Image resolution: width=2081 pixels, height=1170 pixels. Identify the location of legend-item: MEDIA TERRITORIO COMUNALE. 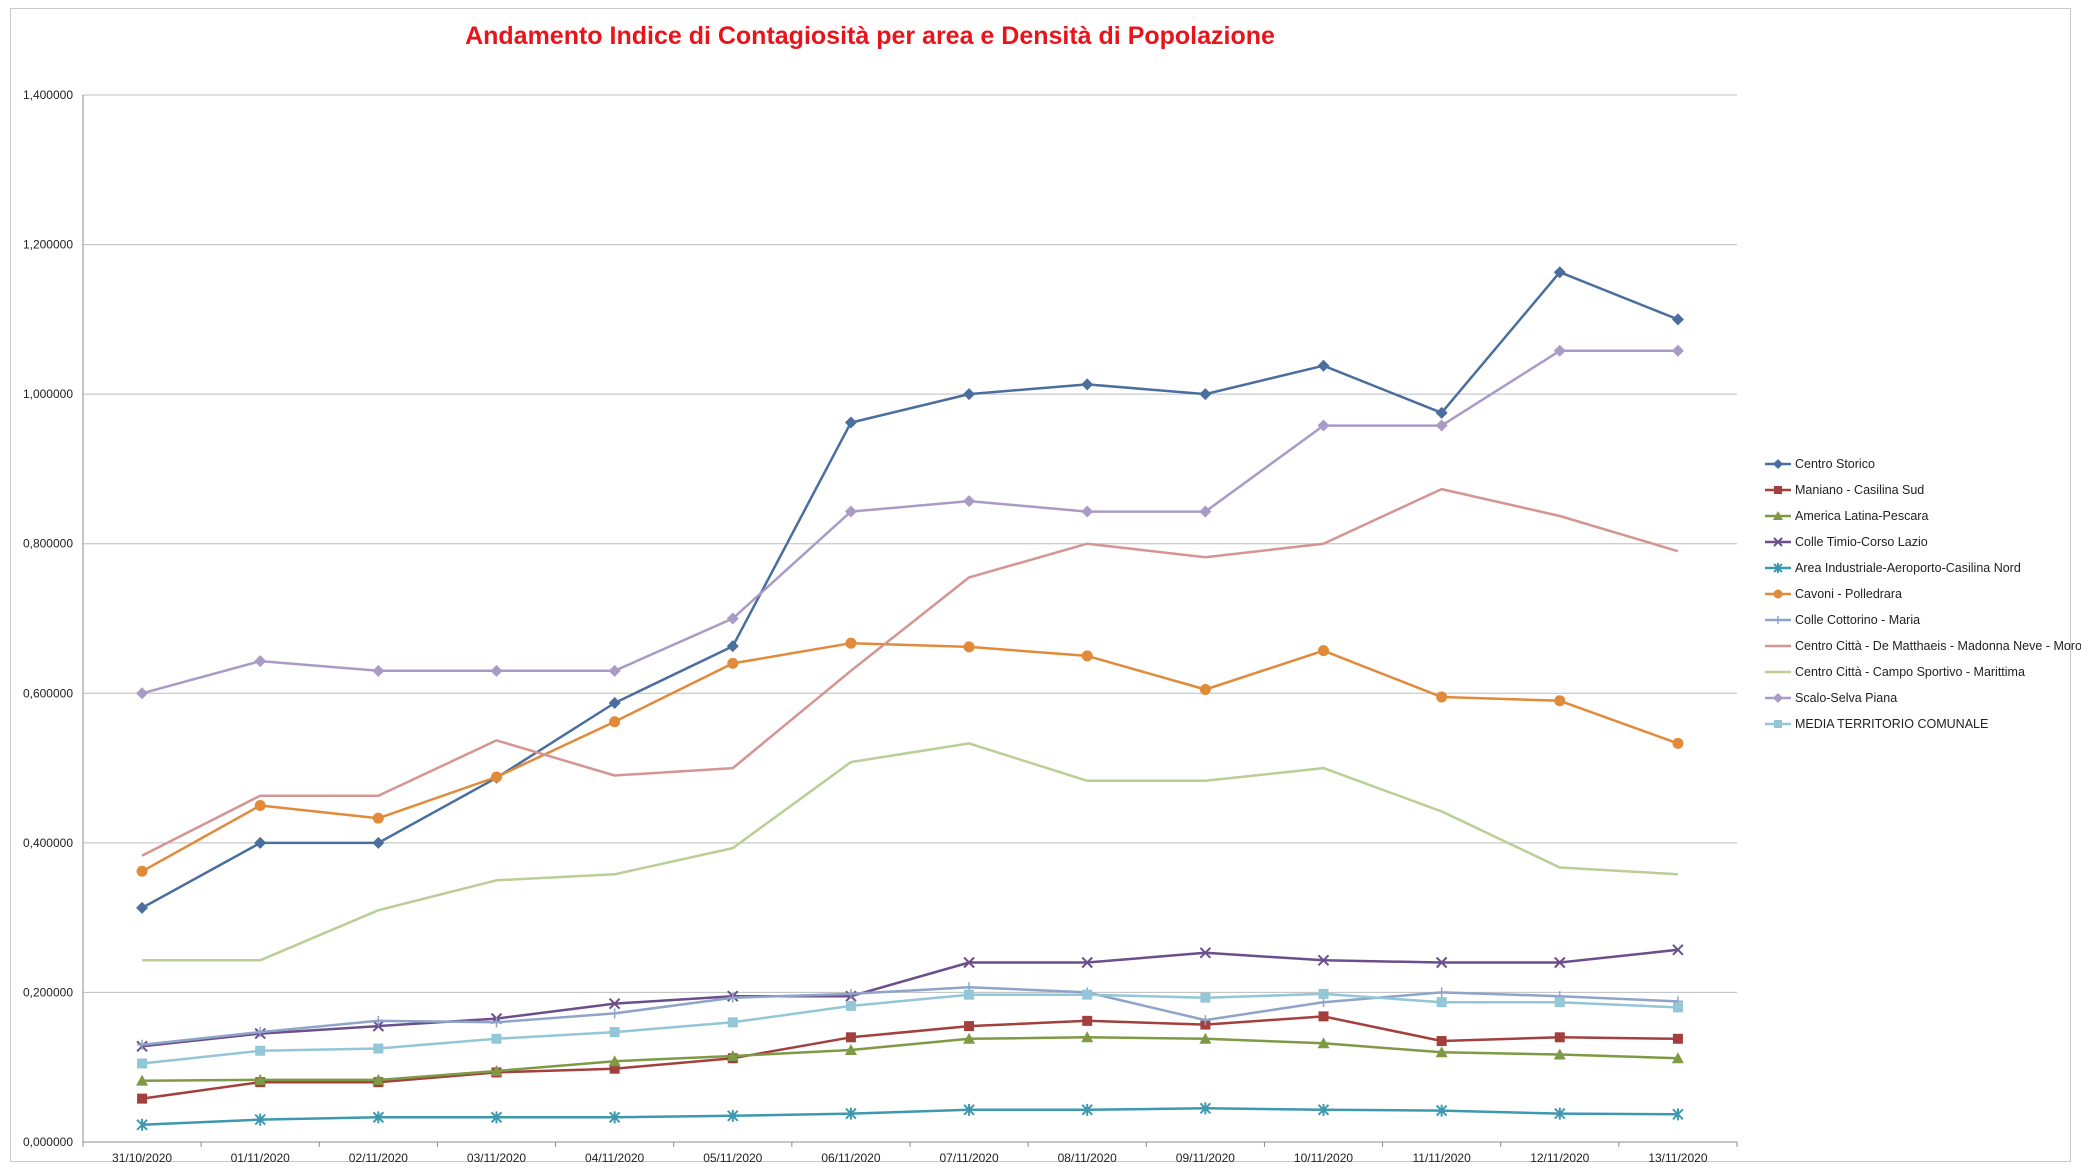
(1876, 724).